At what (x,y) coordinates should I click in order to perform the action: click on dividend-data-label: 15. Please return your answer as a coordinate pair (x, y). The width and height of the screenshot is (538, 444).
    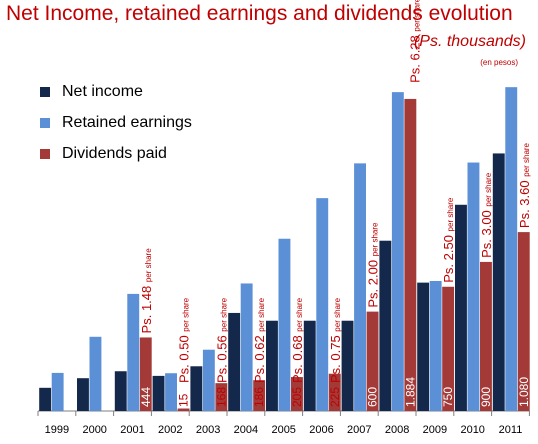
    Looking at the image, I should click on (184, 400).